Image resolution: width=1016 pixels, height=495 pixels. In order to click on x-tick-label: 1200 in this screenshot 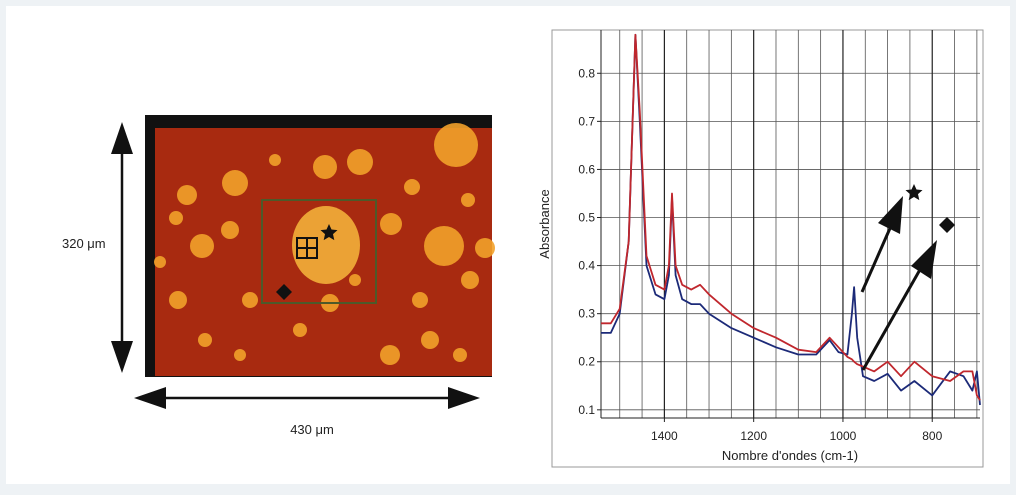, I will do `click(753, 436)`.